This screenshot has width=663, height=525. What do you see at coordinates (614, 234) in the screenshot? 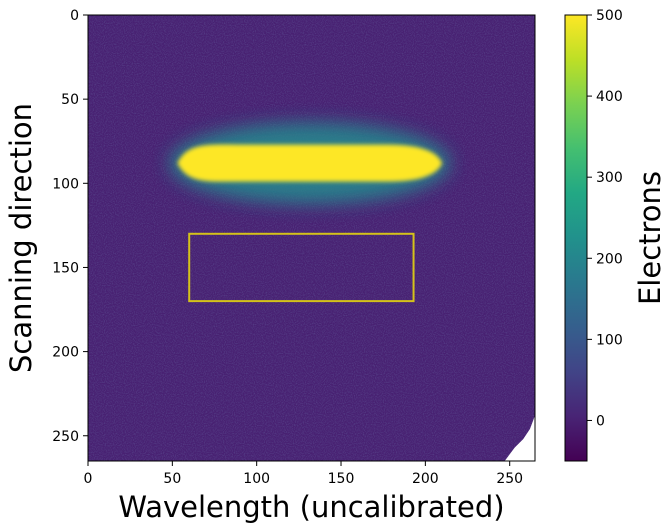
I see `colorbar: 0 100 200 300 400 500 Electrons` at bounding box center [614, 234].